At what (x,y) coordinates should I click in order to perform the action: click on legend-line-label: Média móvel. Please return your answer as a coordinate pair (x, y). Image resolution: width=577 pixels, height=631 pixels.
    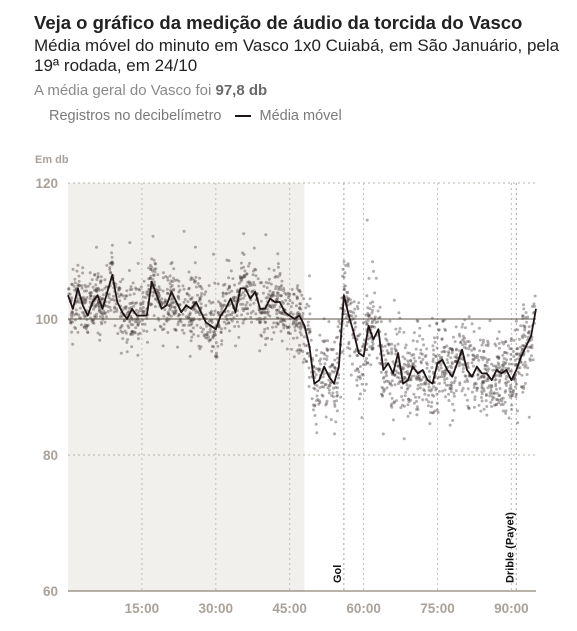
    Looking at the image, I should click on (300, 116).